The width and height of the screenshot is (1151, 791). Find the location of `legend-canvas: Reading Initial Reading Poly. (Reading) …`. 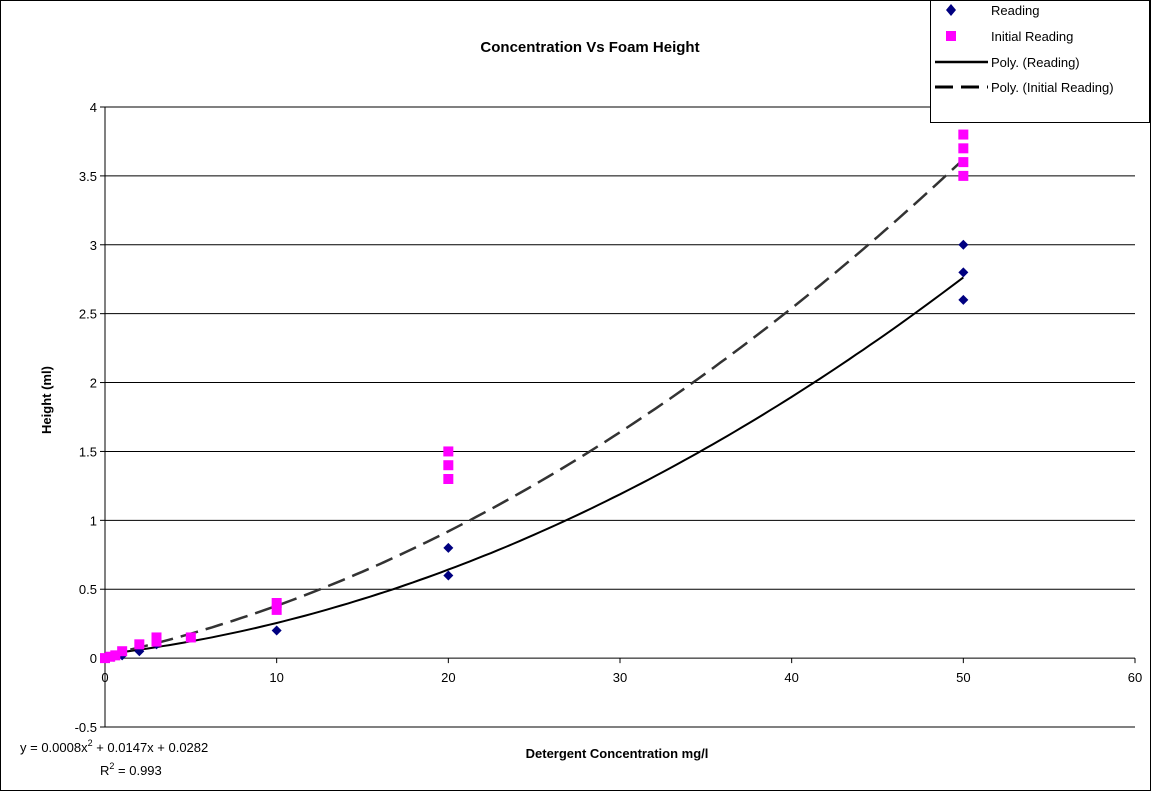

legend-canvas: Reading Initial Reading Poly. (Reading) … is located at coordinates (1024, 49).